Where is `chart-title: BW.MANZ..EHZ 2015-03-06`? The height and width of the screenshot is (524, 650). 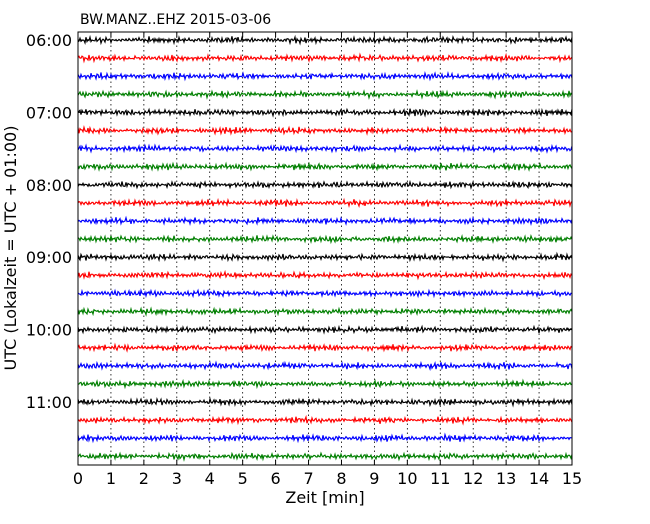 chart-title: BW.MANZ..EHZ 2015-03-06 is located at coordinates (175, 20).